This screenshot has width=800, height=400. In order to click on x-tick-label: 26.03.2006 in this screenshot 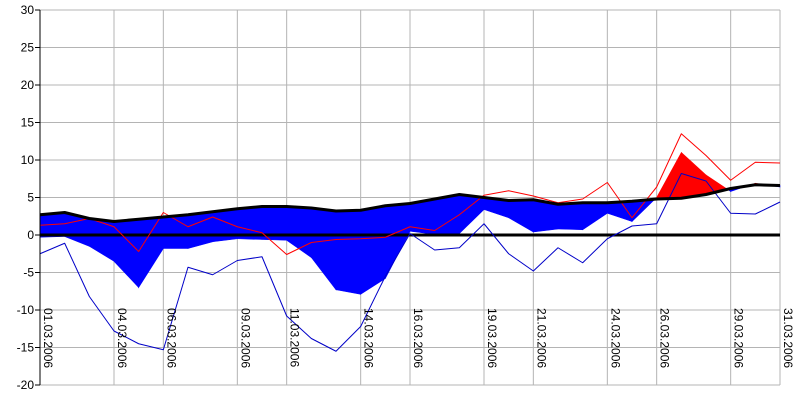, I will do `click(665, 338)`.